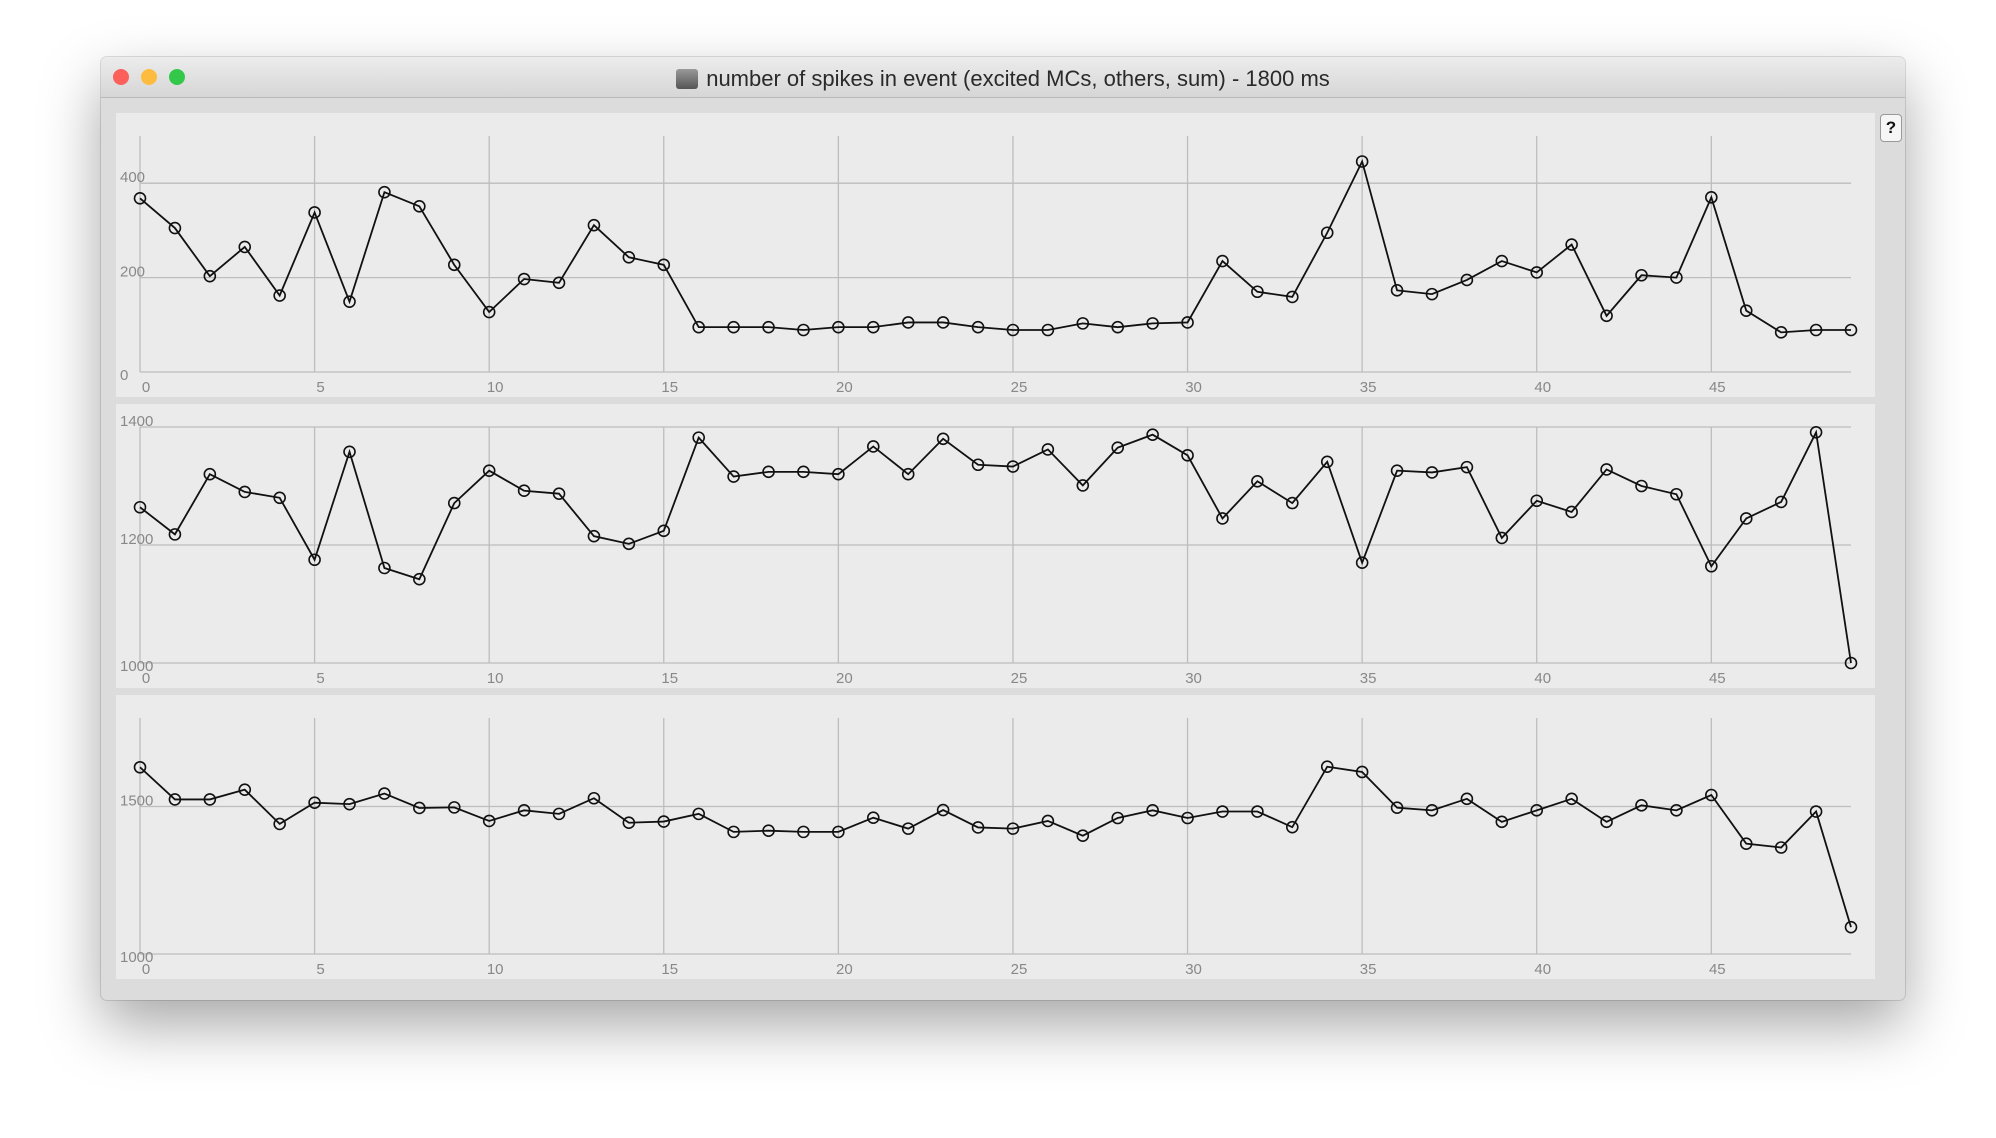  What do you see at coordinates (1019, 387) in the screenshot?
I see `x-tick-label: 25` at bounding box center [1019, 387].